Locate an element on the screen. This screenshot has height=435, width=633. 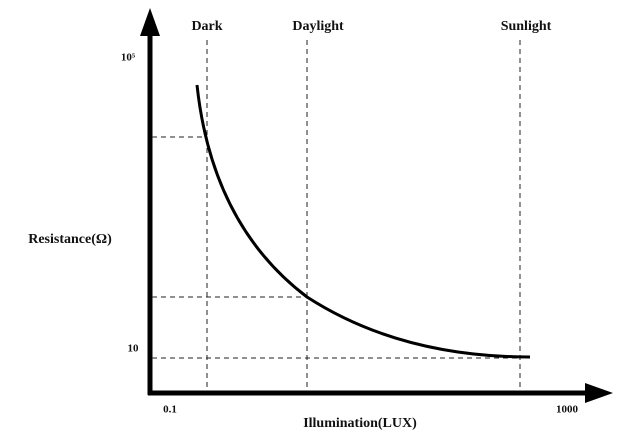
x-axis-arrow is located at coordinates (599, 393).